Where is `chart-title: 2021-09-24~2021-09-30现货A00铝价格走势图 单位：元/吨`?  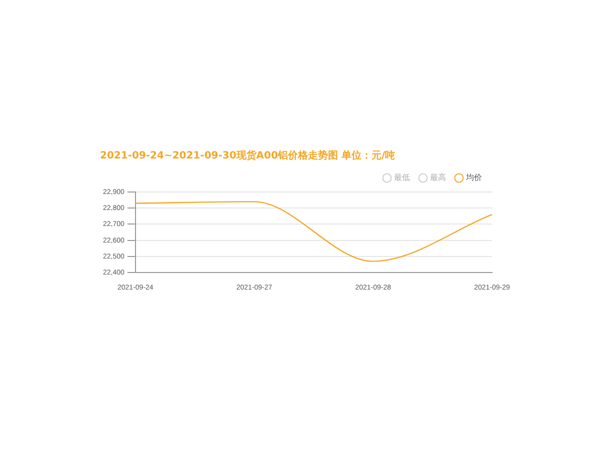
chart-title: 2021-09-24~2021-09-30现货A00铝价格走势图 单位：元/吨 is located at coordinates (248, 156).